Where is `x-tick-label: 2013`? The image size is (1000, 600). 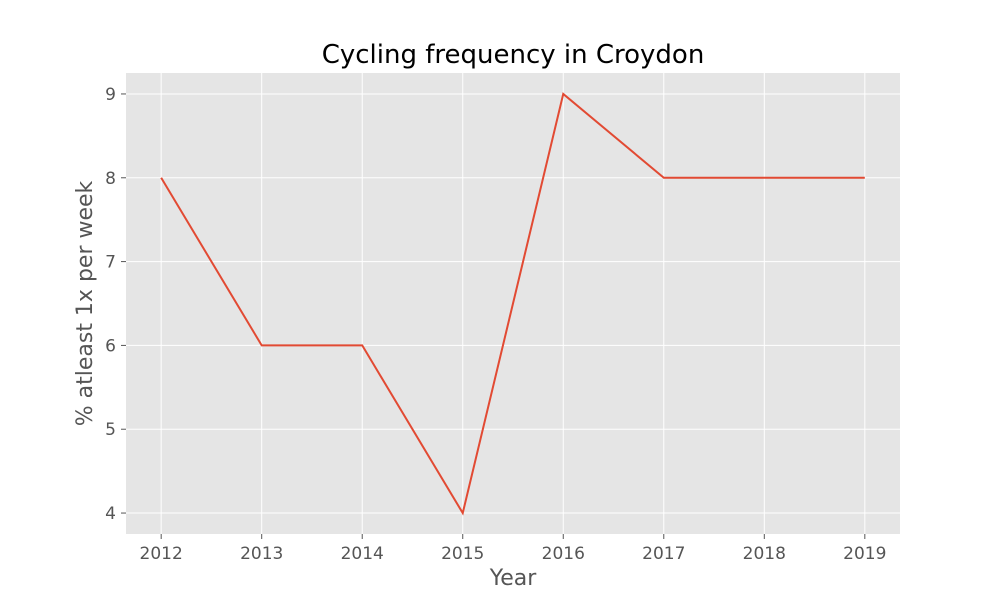
x-tick-label: 2013 is located at coordinates (261, 554).